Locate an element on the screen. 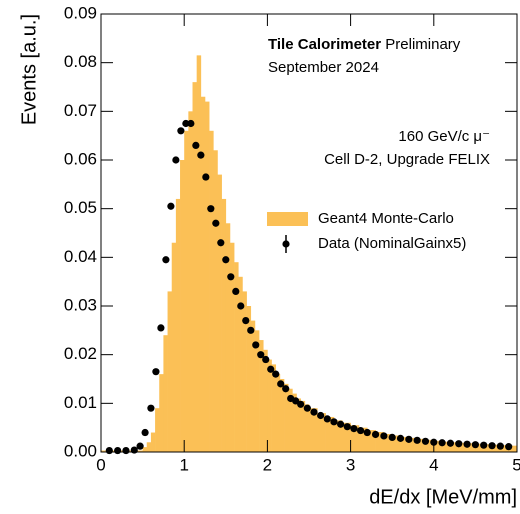  y-tick-label: 0.09 is located at coordinates (80, 12).